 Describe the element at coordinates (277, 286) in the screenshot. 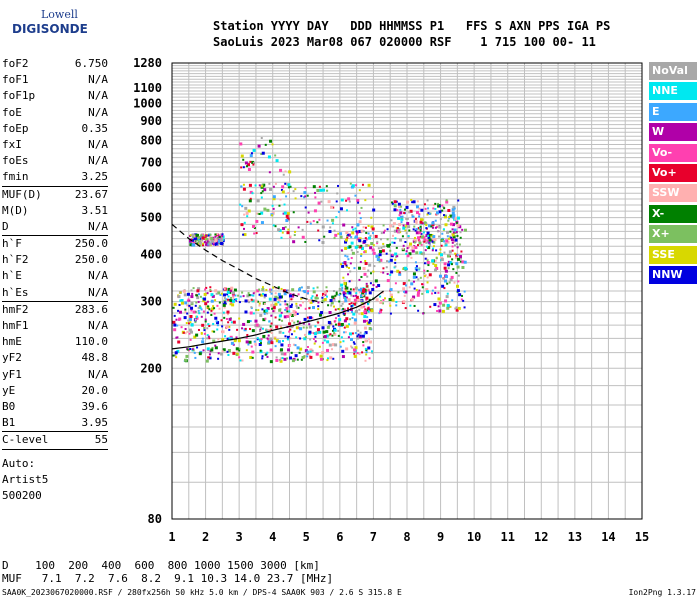

I see `profile-traces` at that location.